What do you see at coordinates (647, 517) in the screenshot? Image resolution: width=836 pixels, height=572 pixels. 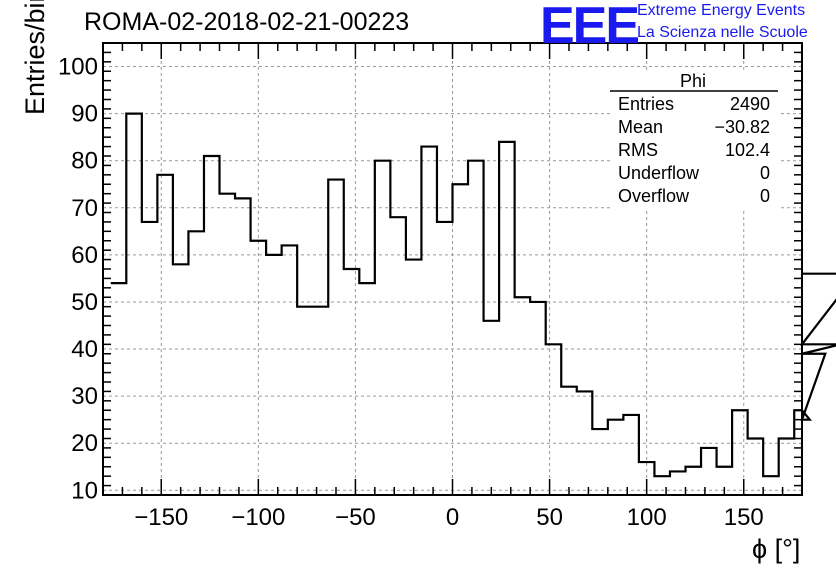 I see `x-tick-label: 100` at bounding box center [647, 517].